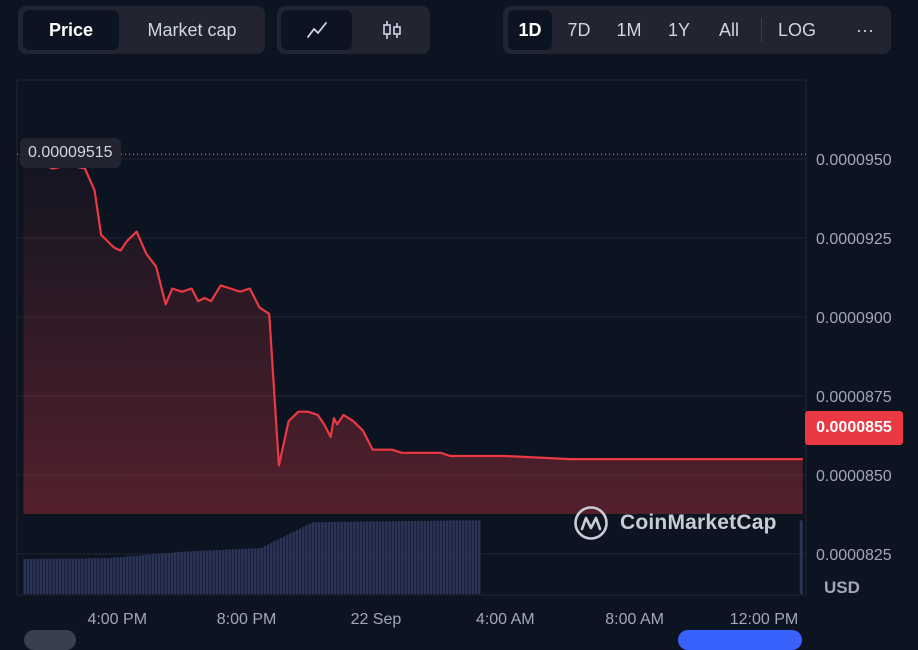 The height and width of the screenshot is (650, 918). What do you see at coordinates (854, 428) in the screenshot?
I see `current-price-label: 0.0000855` at bounding box center [854, 428].